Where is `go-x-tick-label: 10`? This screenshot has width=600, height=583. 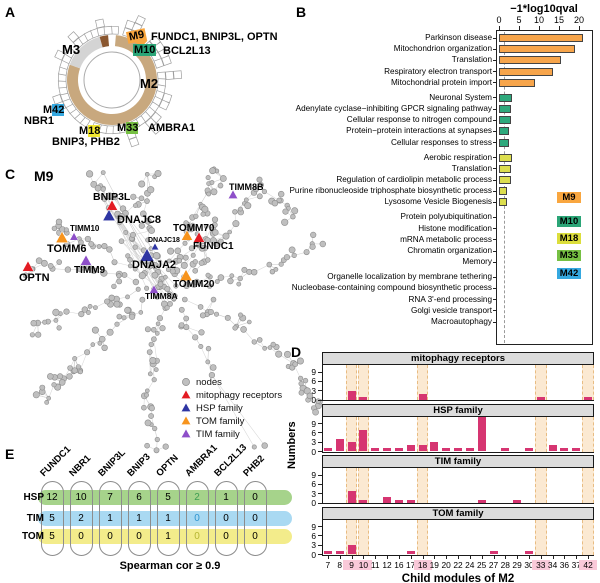 go-x-tick-label: 10 is located at coordinates (538, 20).